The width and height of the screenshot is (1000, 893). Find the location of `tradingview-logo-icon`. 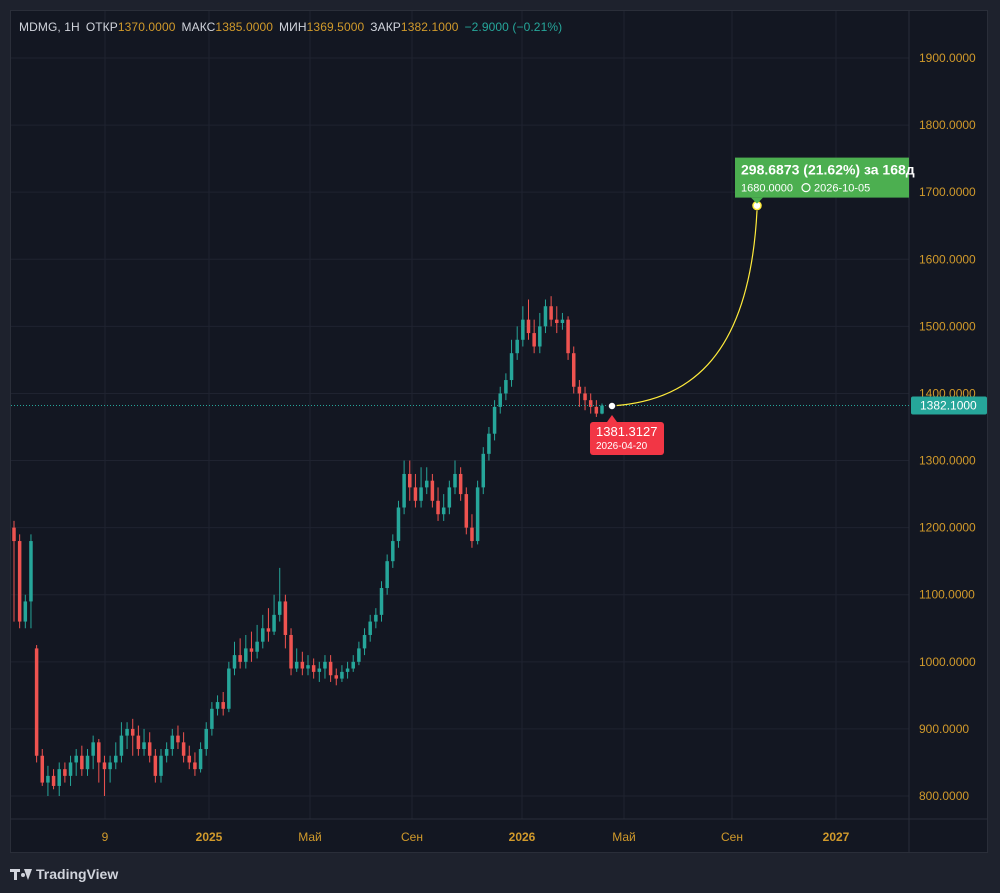

tradingview-logo-icon is located at coordinates (21, 874).